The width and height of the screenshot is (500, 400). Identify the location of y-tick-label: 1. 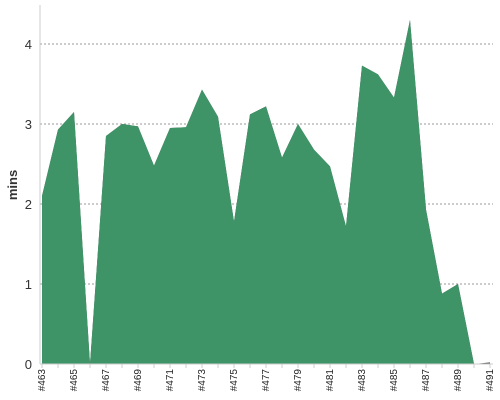
(28, 284).